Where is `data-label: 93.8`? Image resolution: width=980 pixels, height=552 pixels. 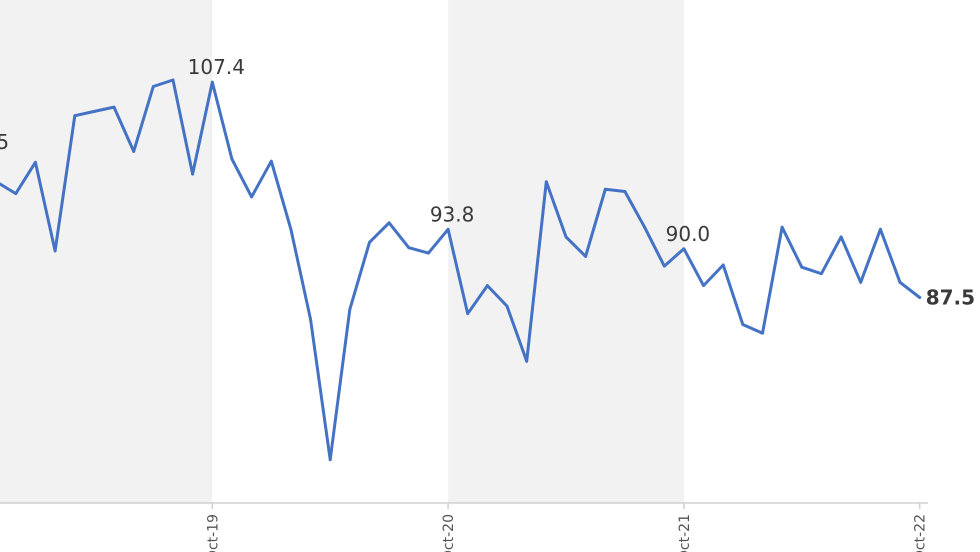
data-label: 93.8 is located at coordinates (452, 214).